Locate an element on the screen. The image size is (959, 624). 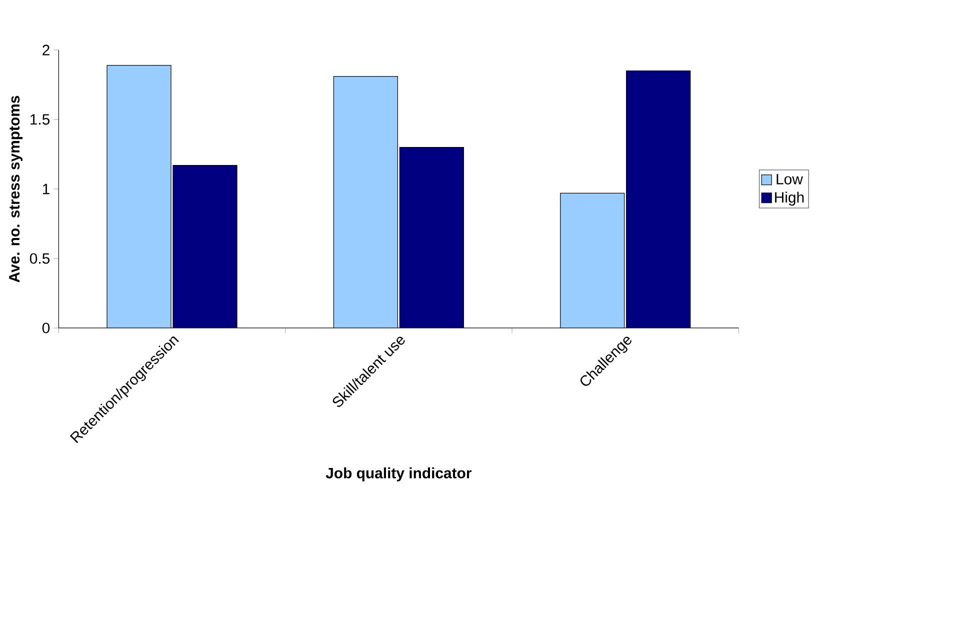
y-tick-label: 0.5 is located at coordinates (40, 258).